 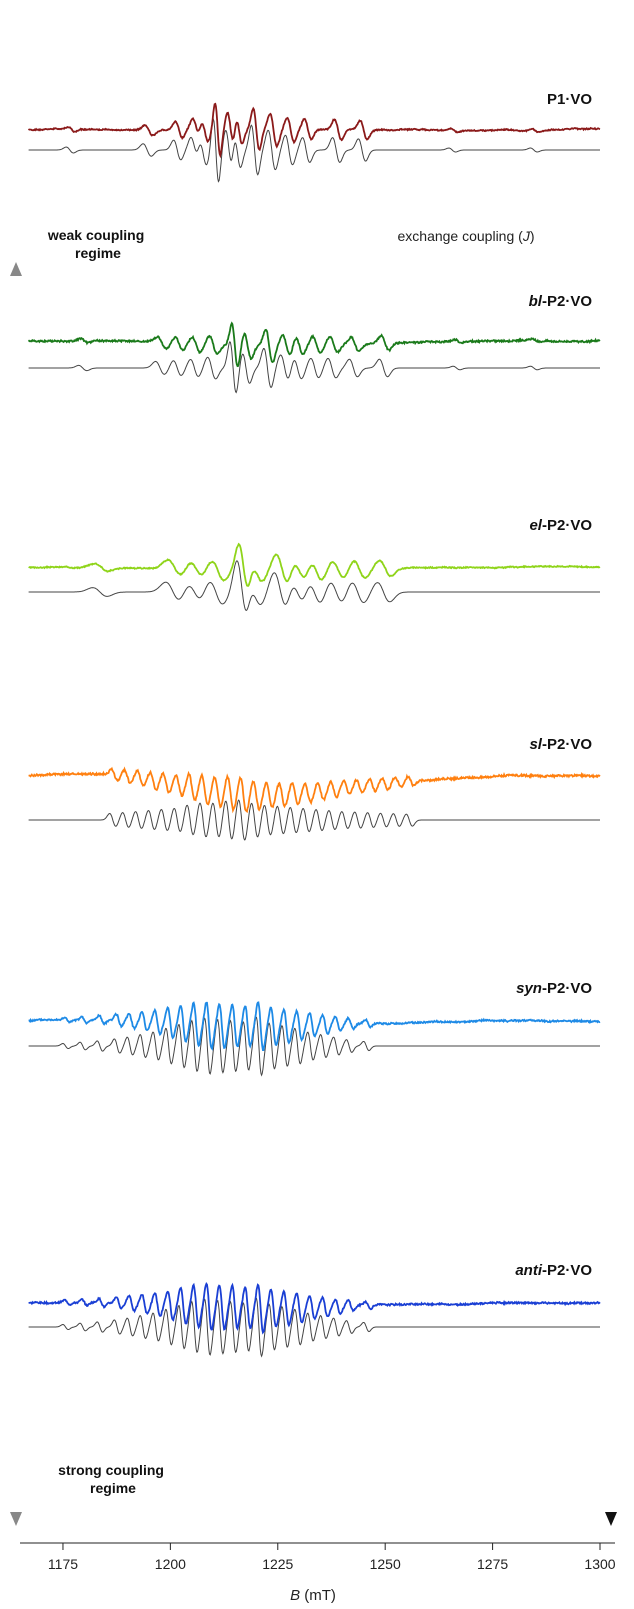 I want to click on series-label-sl: sl-P2·VO, so click(x=560, y=744).